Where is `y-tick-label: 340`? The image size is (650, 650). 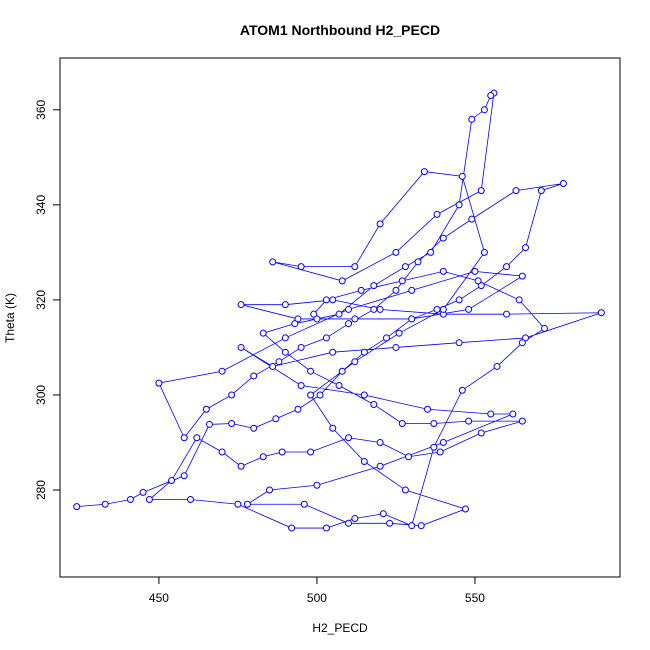 y-tick-label: 340 is located at coordinates (41, 205).